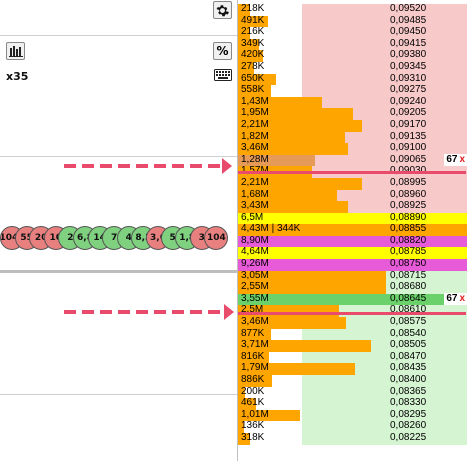  I want to click on ladder-row: 6,5M 0,08890, so click(354, 218).